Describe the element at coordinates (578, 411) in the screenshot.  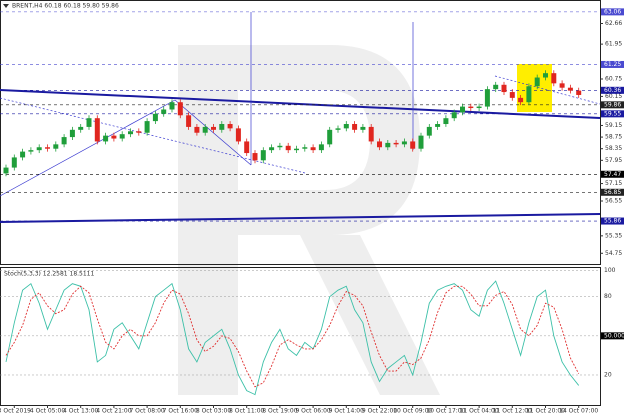
I see `x-tick-label: 14 Oct 07:00` at that location.